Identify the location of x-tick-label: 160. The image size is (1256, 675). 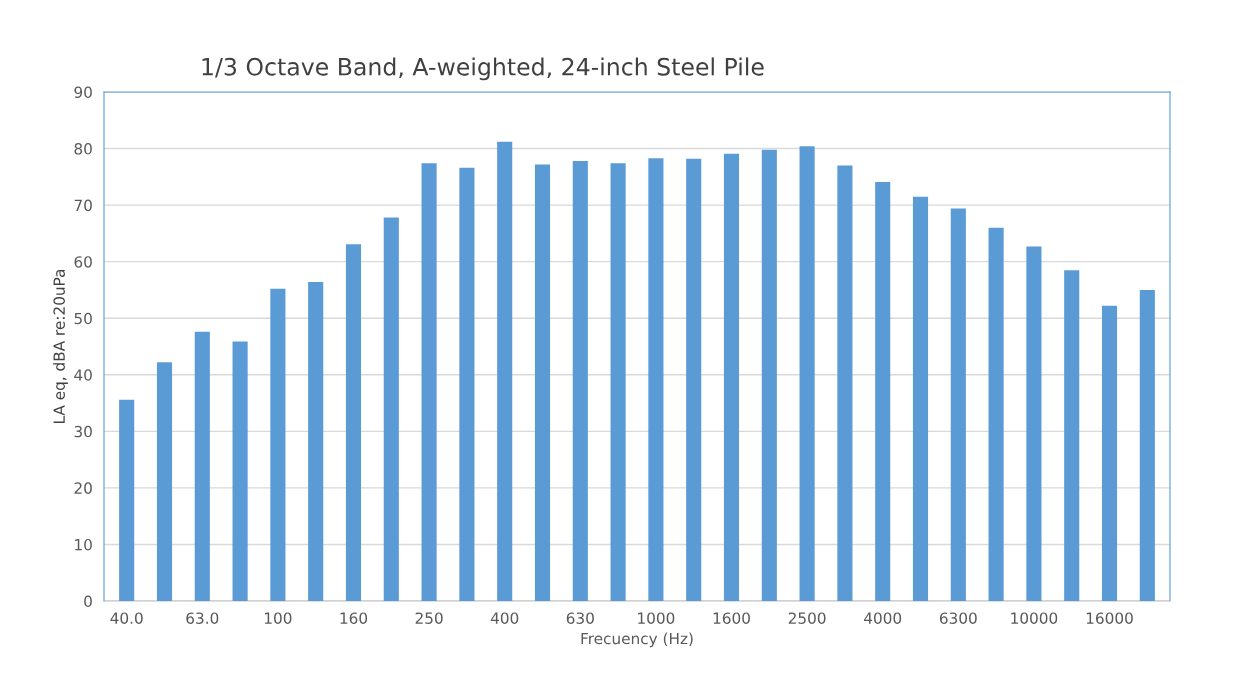
(354, 618).